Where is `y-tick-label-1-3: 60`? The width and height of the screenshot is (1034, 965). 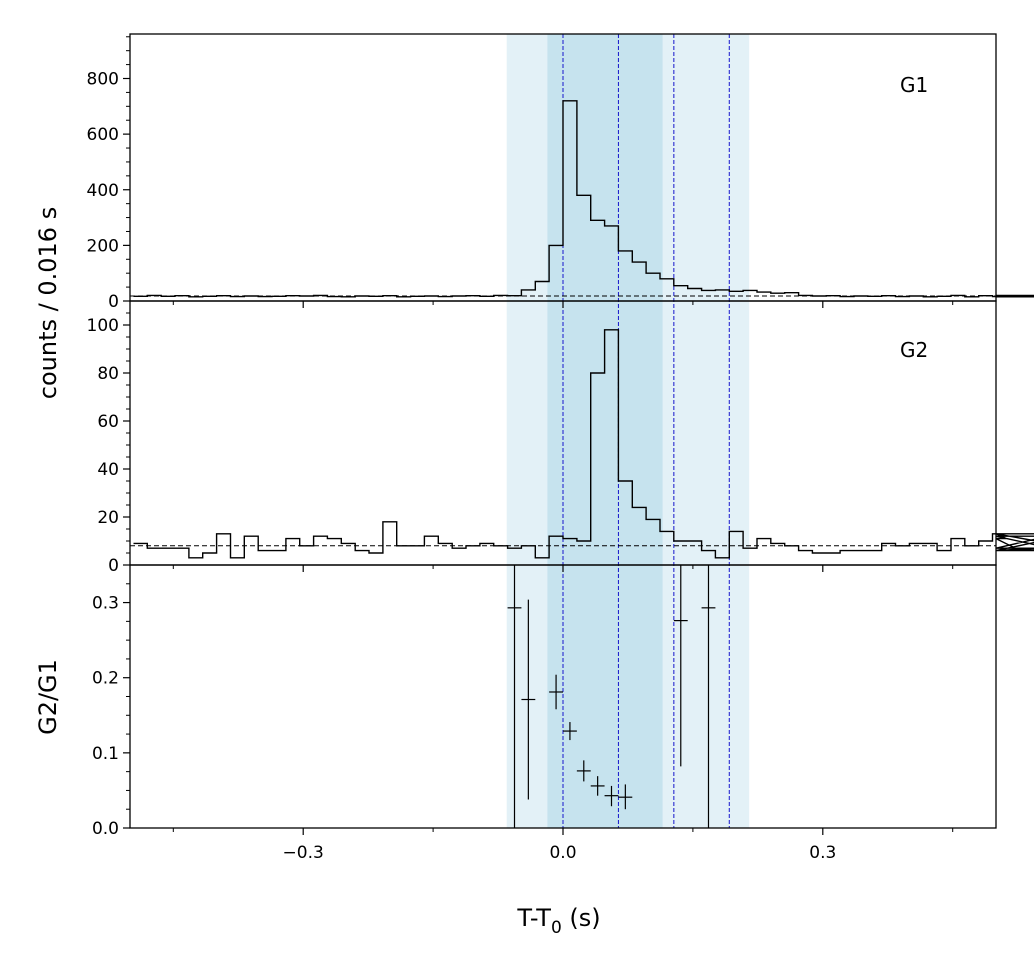
y-tick-label-1-3: 60 is located at coordinates (108, 422).